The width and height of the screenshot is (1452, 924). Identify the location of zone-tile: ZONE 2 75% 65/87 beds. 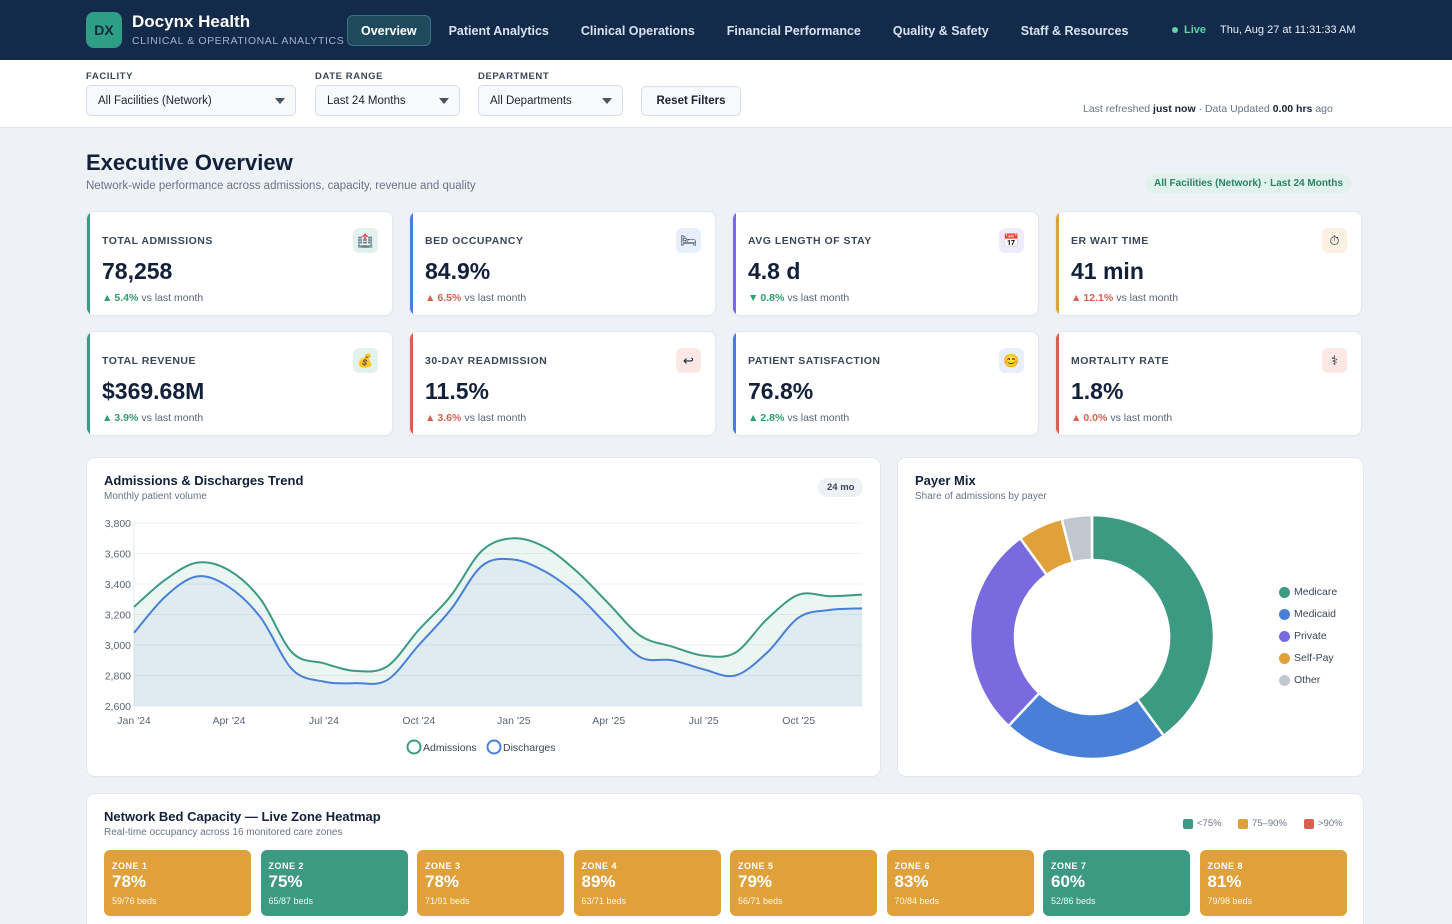
(334, 883).